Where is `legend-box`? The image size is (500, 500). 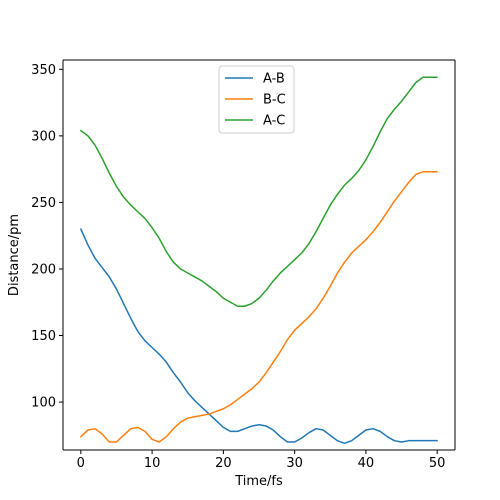 legend-box is located at coordinates (256, 99).